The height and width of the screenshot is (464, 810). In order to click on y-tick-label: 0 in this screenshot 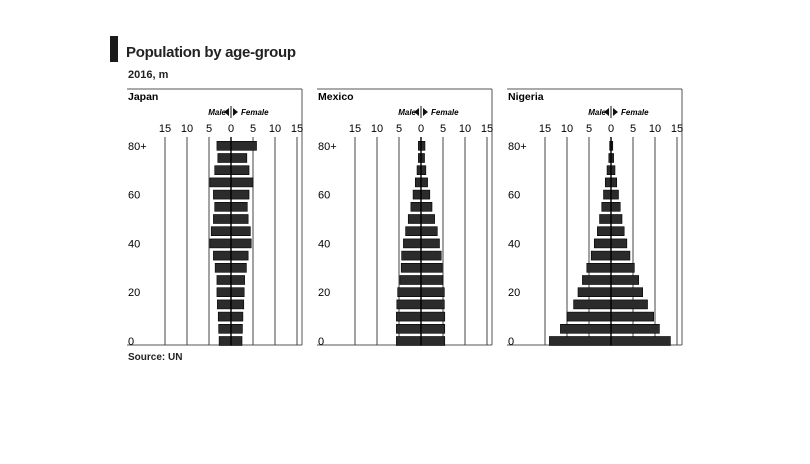, I will do `click(321, 342)`.